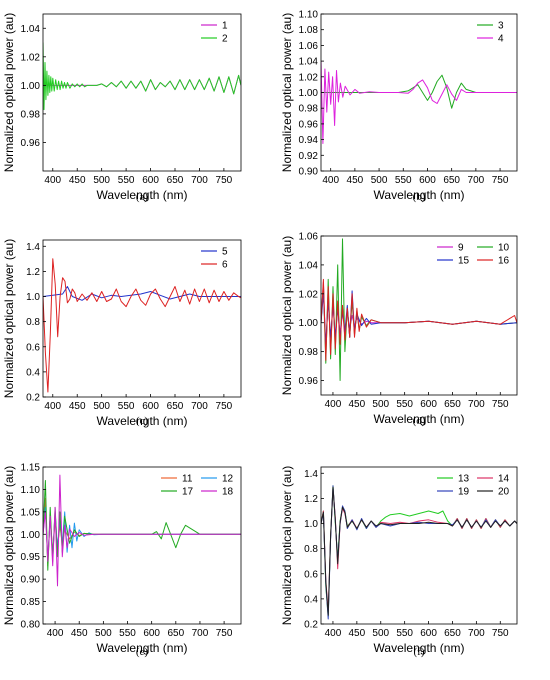  I want to click on y-tick-label: 0.8, so click(33, 322).